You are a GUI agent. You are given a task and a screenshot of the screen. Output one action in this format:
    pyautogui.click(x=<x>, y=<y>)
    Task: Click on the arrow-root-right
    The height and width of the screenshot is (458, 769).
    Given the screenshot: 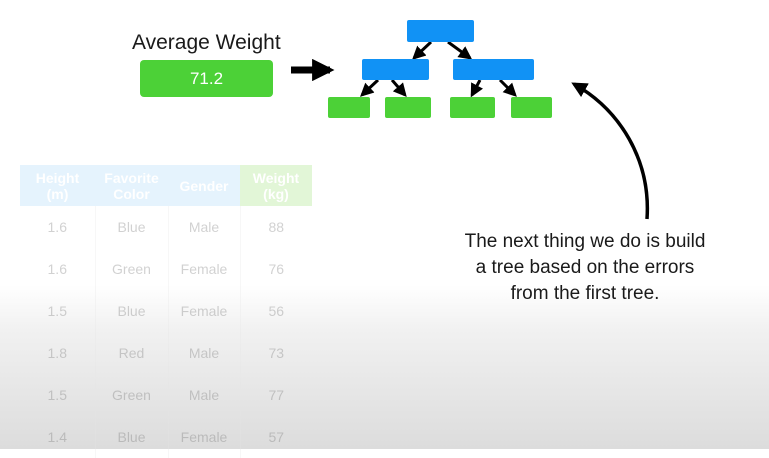 What is the action you would take?
    pyautogui.click(x=460, y=50)
    